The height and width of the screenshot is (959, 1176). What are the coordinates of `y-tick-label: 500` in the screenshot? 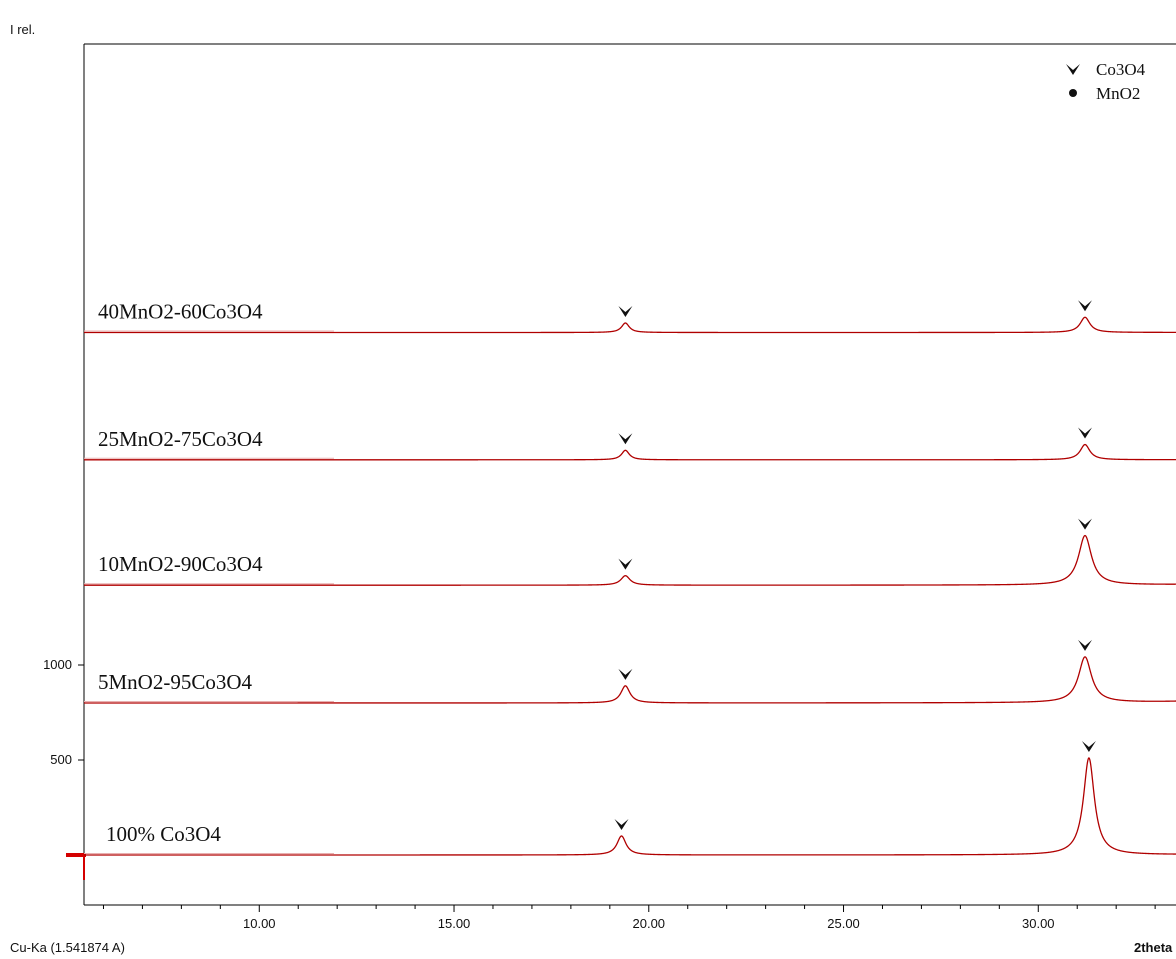 It's located at (61, 759).